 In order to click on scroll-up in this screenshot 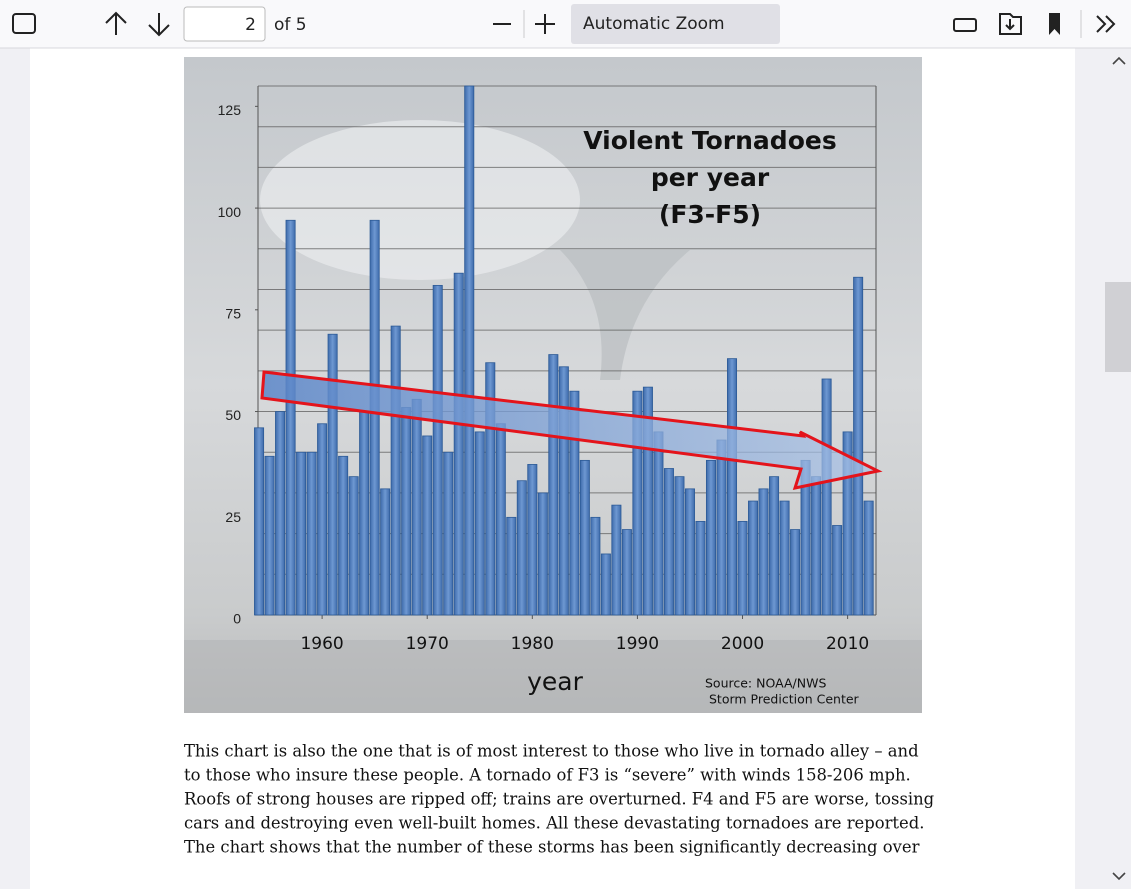, I will do `click(1119, 60)`.